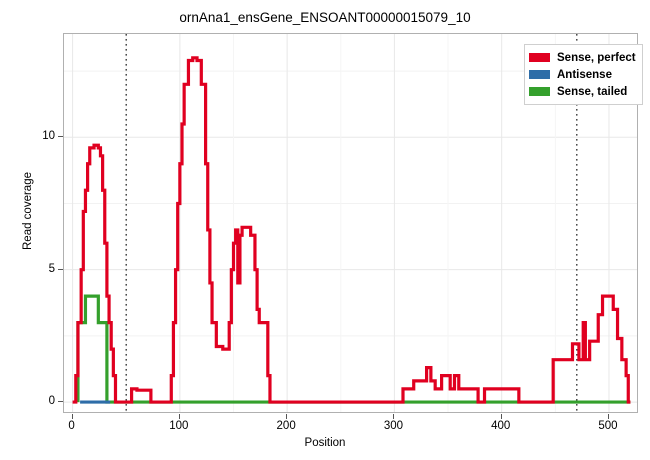 The image size is (650, 460). I want to click on legend-item-label: Sense, tailed, so click(592, 91).